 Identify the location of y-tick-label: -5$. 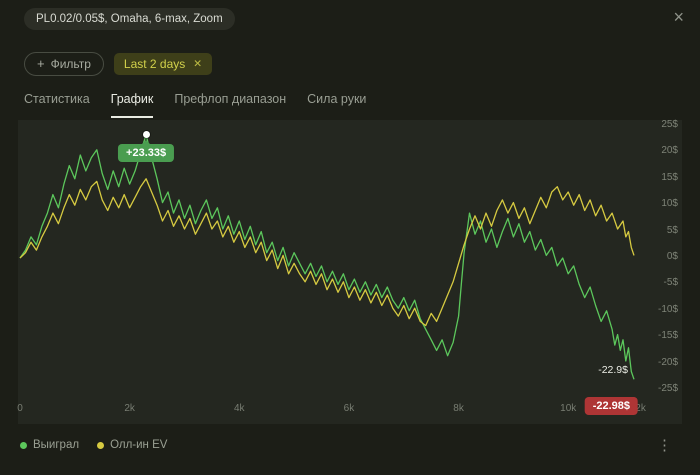
(670, 283).